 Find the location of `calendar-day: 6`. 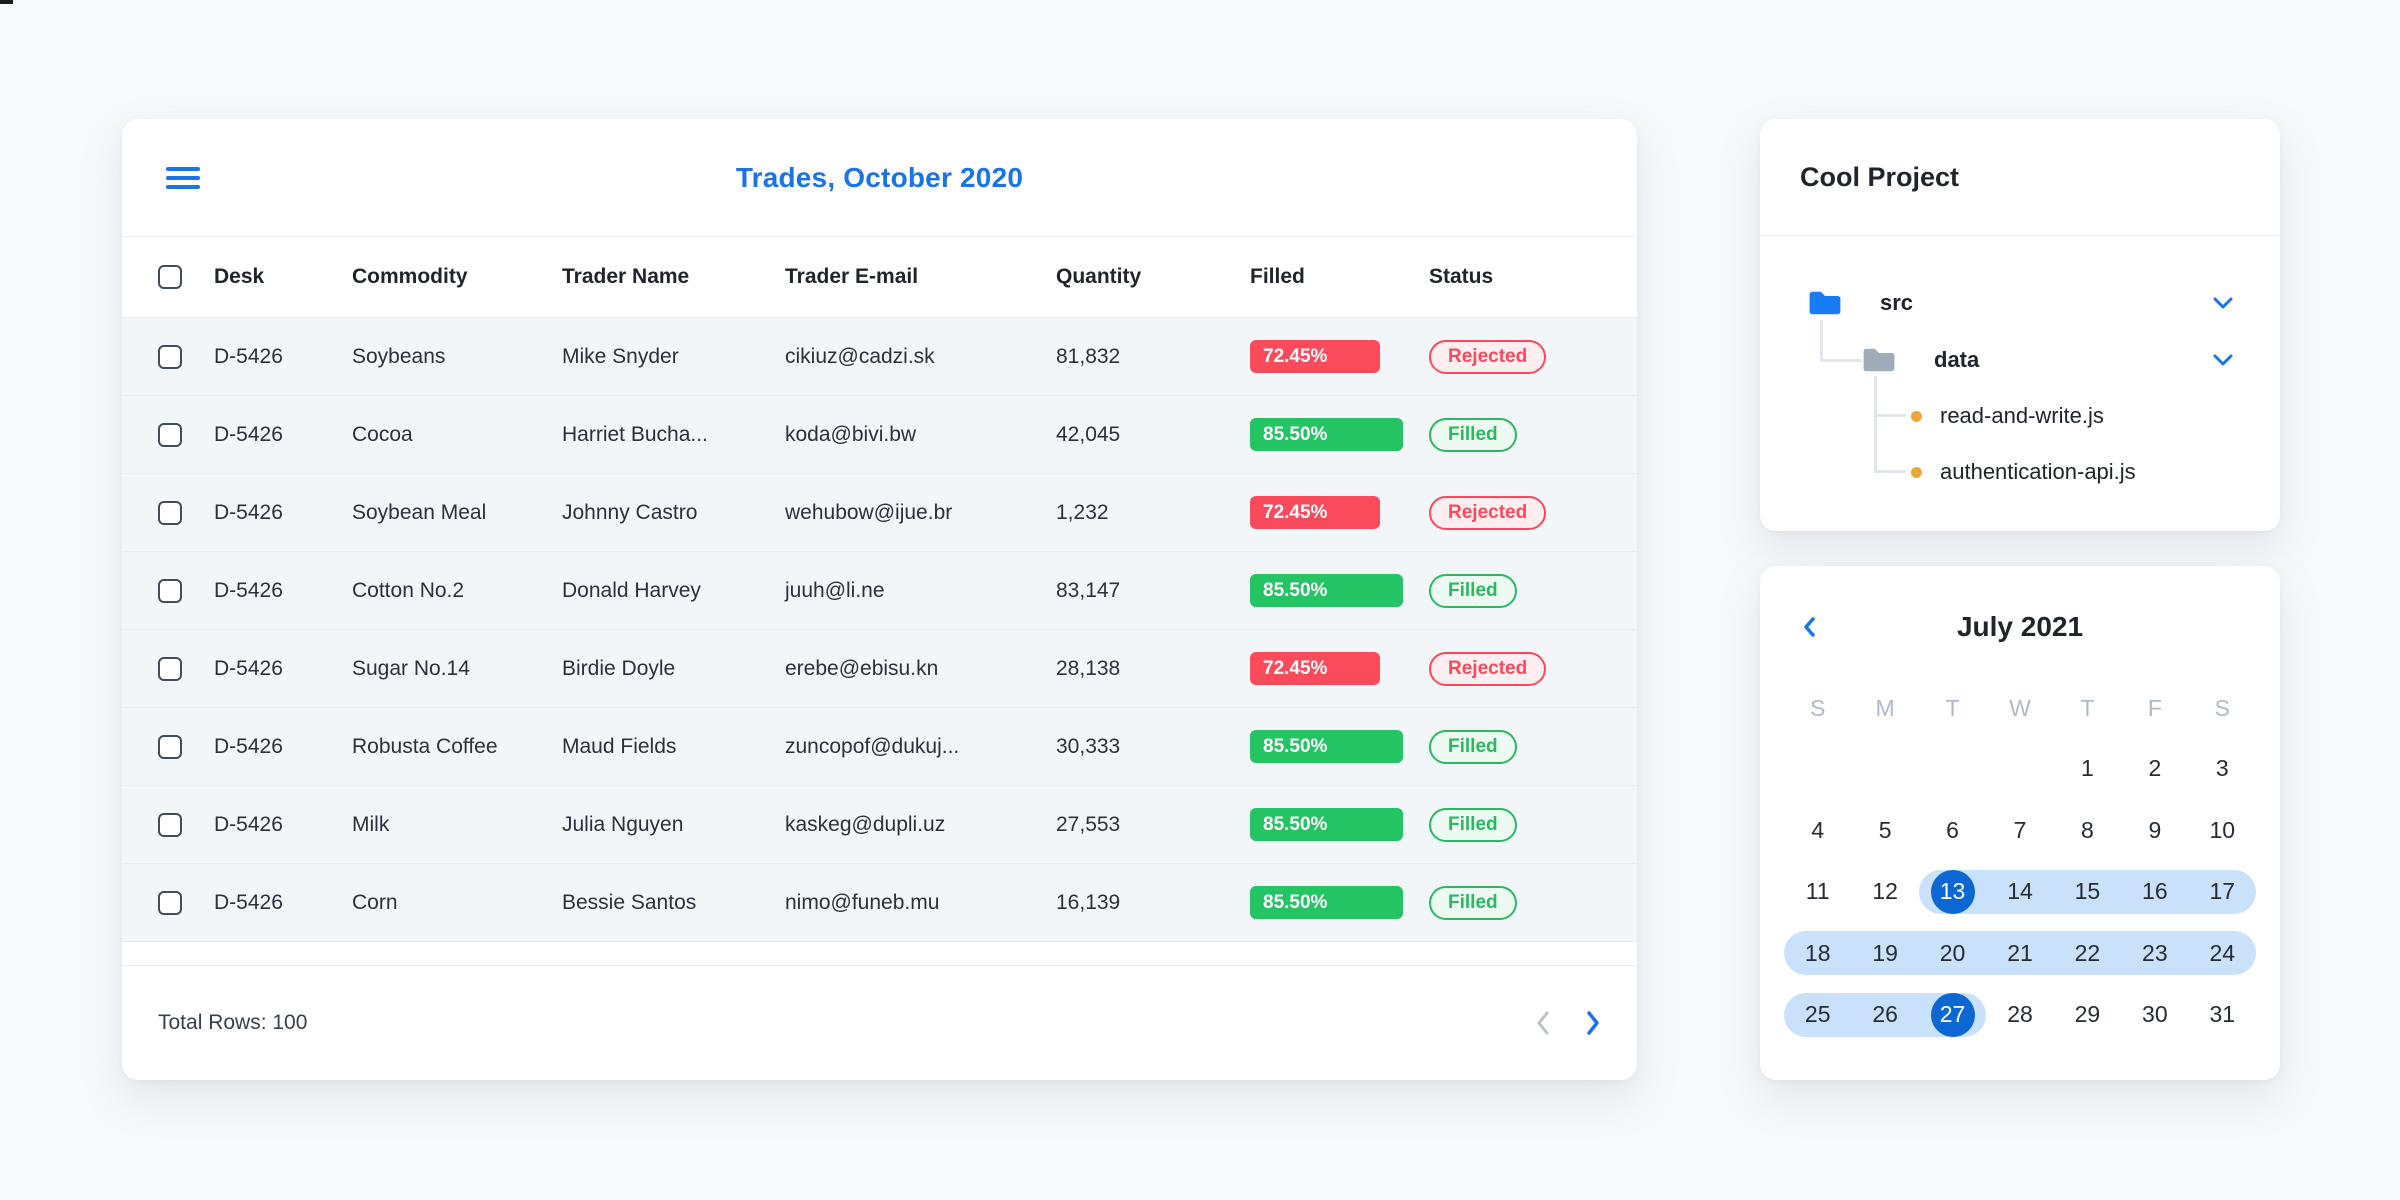

calendar-day: 6 is located at coordinates (1952, 829).